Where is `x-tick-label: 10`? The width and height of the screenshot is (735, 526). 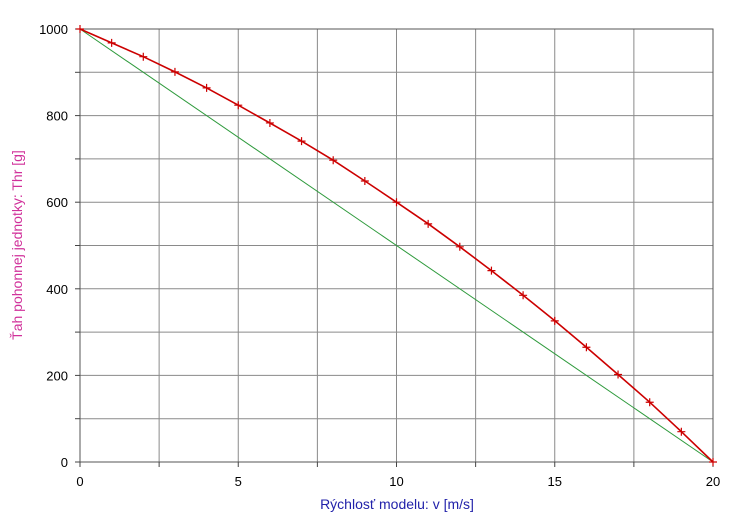
x-tick-label: 10 is located at coordinates (396, 481).